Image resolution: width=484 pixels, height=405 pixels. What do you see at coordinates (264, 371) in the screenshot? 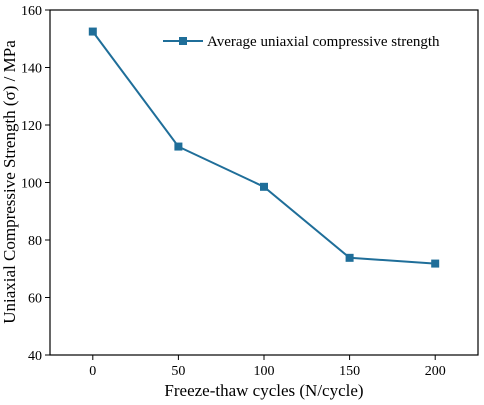
I see `x-tick-label: 100` at bounding box center [264, 371].